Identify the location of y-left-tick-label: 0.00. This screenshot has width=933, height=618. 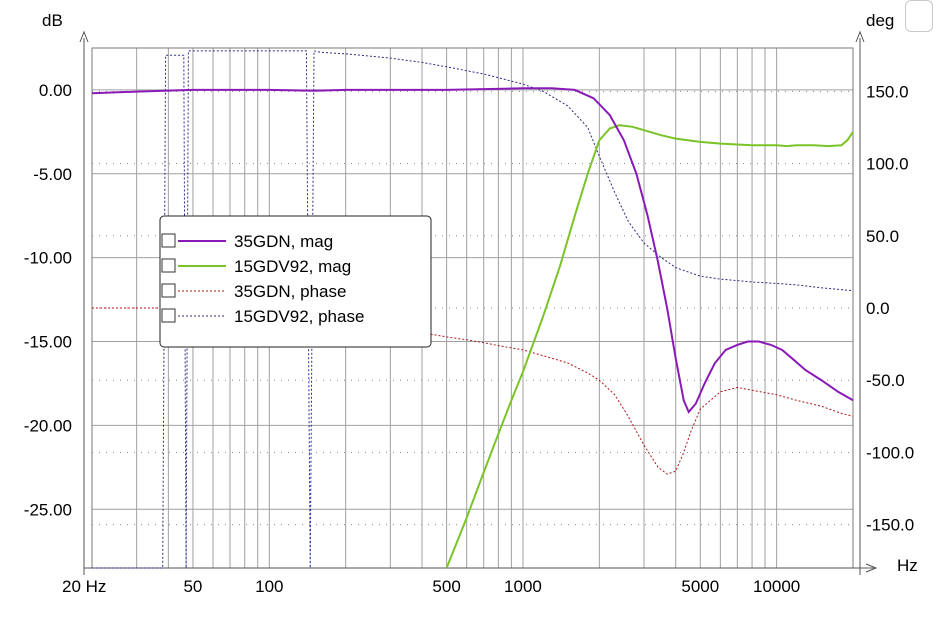
(55, 90).